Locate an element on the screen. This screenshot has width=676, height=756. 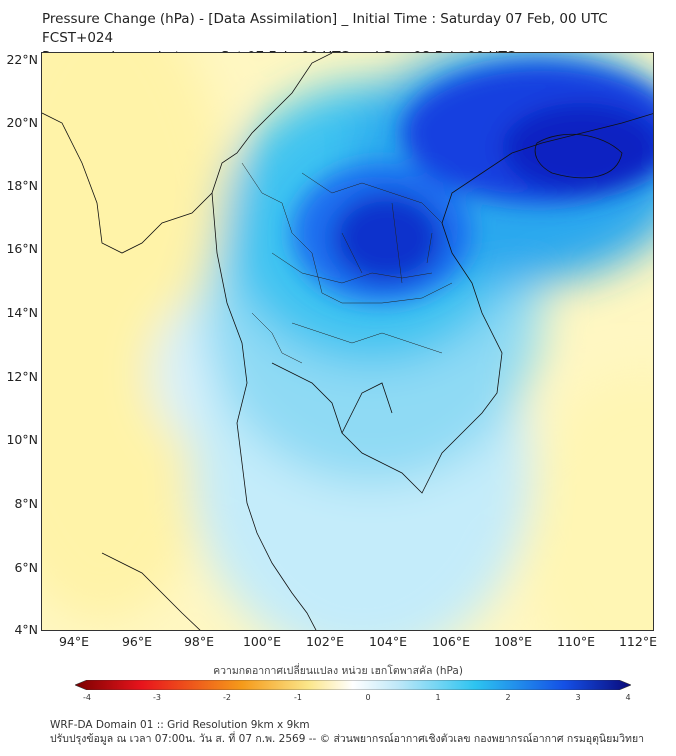
lon-tick-label: 98°E is located at coordinates (199, 641).